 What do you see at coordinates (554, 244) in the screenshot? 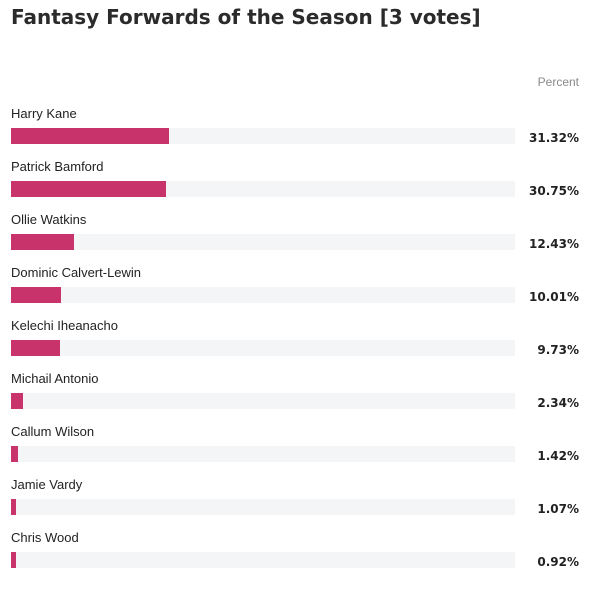
I see `percent-value: 12.43%` at bounding box center [554, 244].